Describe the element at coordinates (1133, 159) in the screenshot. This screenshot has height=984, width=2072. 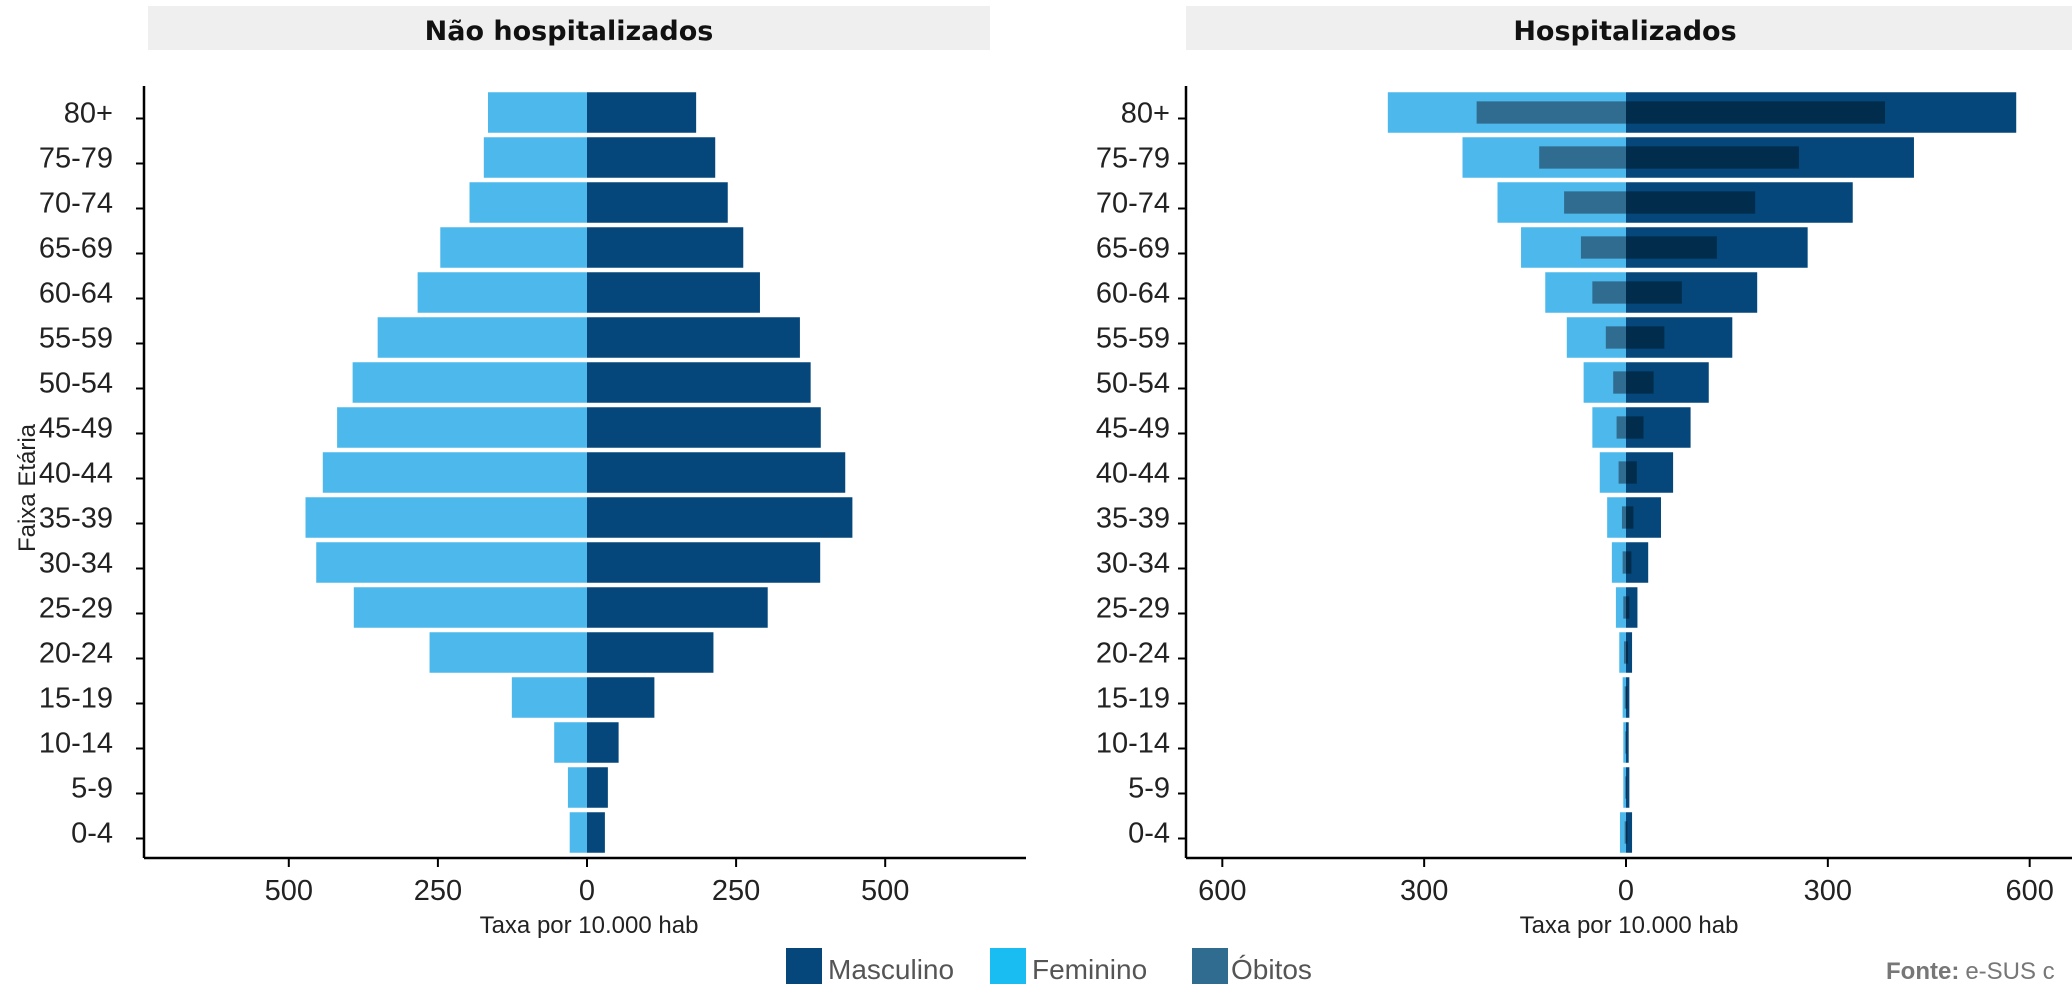
I see `y-tick-label-right: 75-79` at that location.